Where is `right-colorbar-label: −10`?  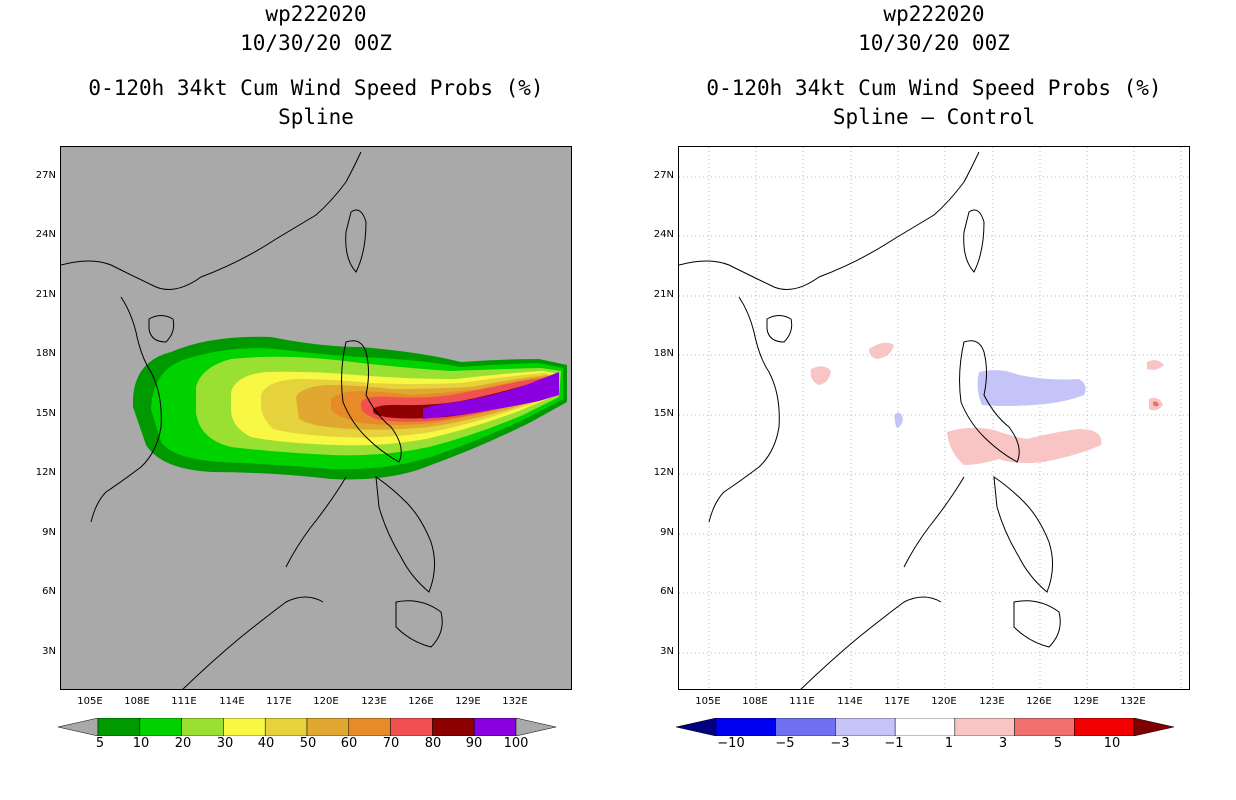 right-colorbar-label: −10 is located at coordinates (731, 743).